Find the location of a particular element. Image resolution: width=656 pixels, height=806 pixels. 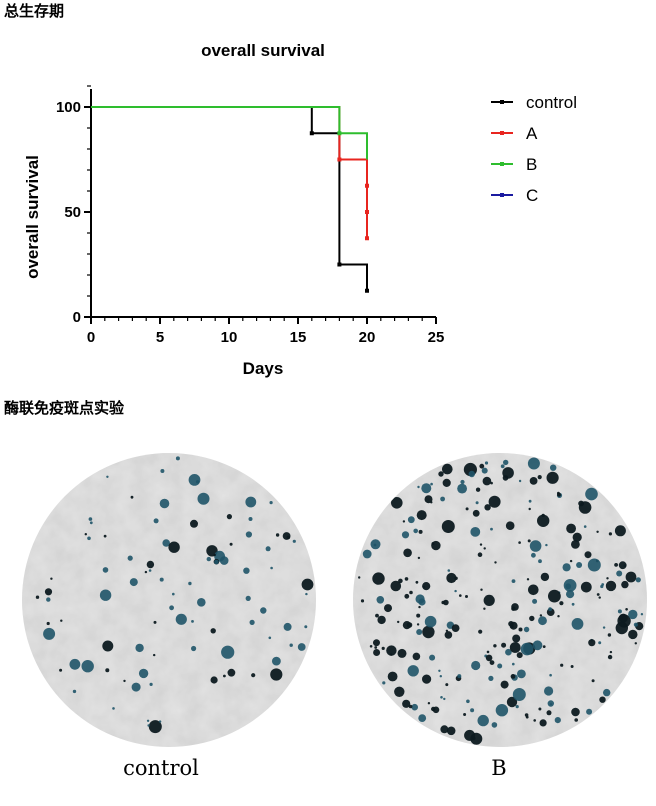

chart-series is located at coordinates (230, 199).